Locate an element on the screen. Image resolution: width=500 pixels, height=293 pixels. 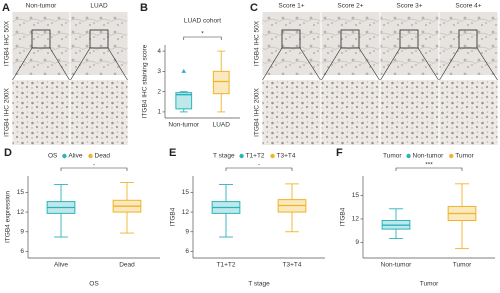
legend-label: Tumor is located at coordinates (464, 156).